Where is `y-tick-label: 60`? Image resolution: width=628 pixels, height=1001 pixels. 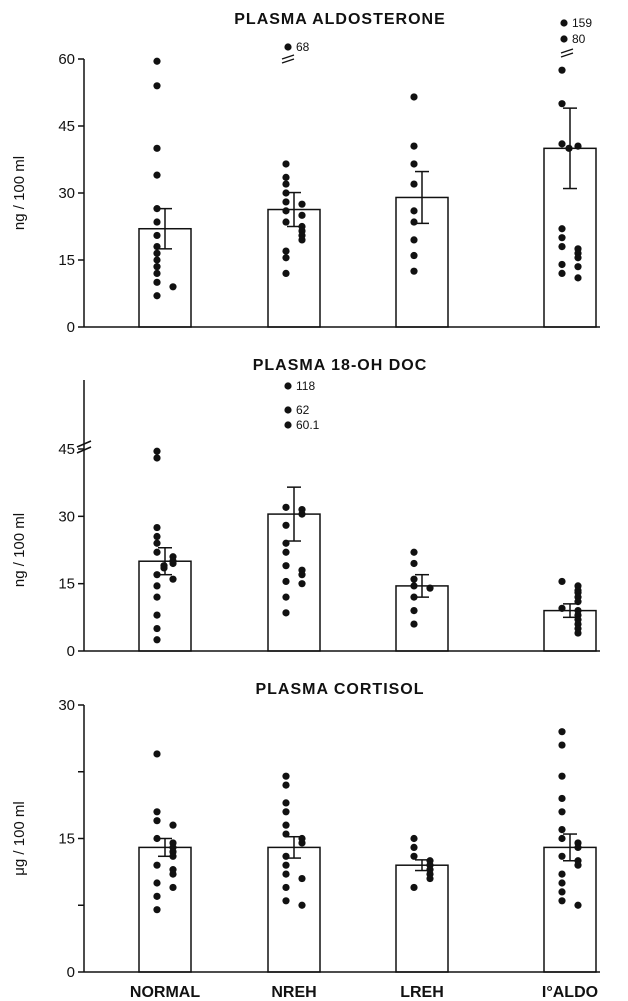
y-tick-label: 60 is located at coordinates (66, 59).